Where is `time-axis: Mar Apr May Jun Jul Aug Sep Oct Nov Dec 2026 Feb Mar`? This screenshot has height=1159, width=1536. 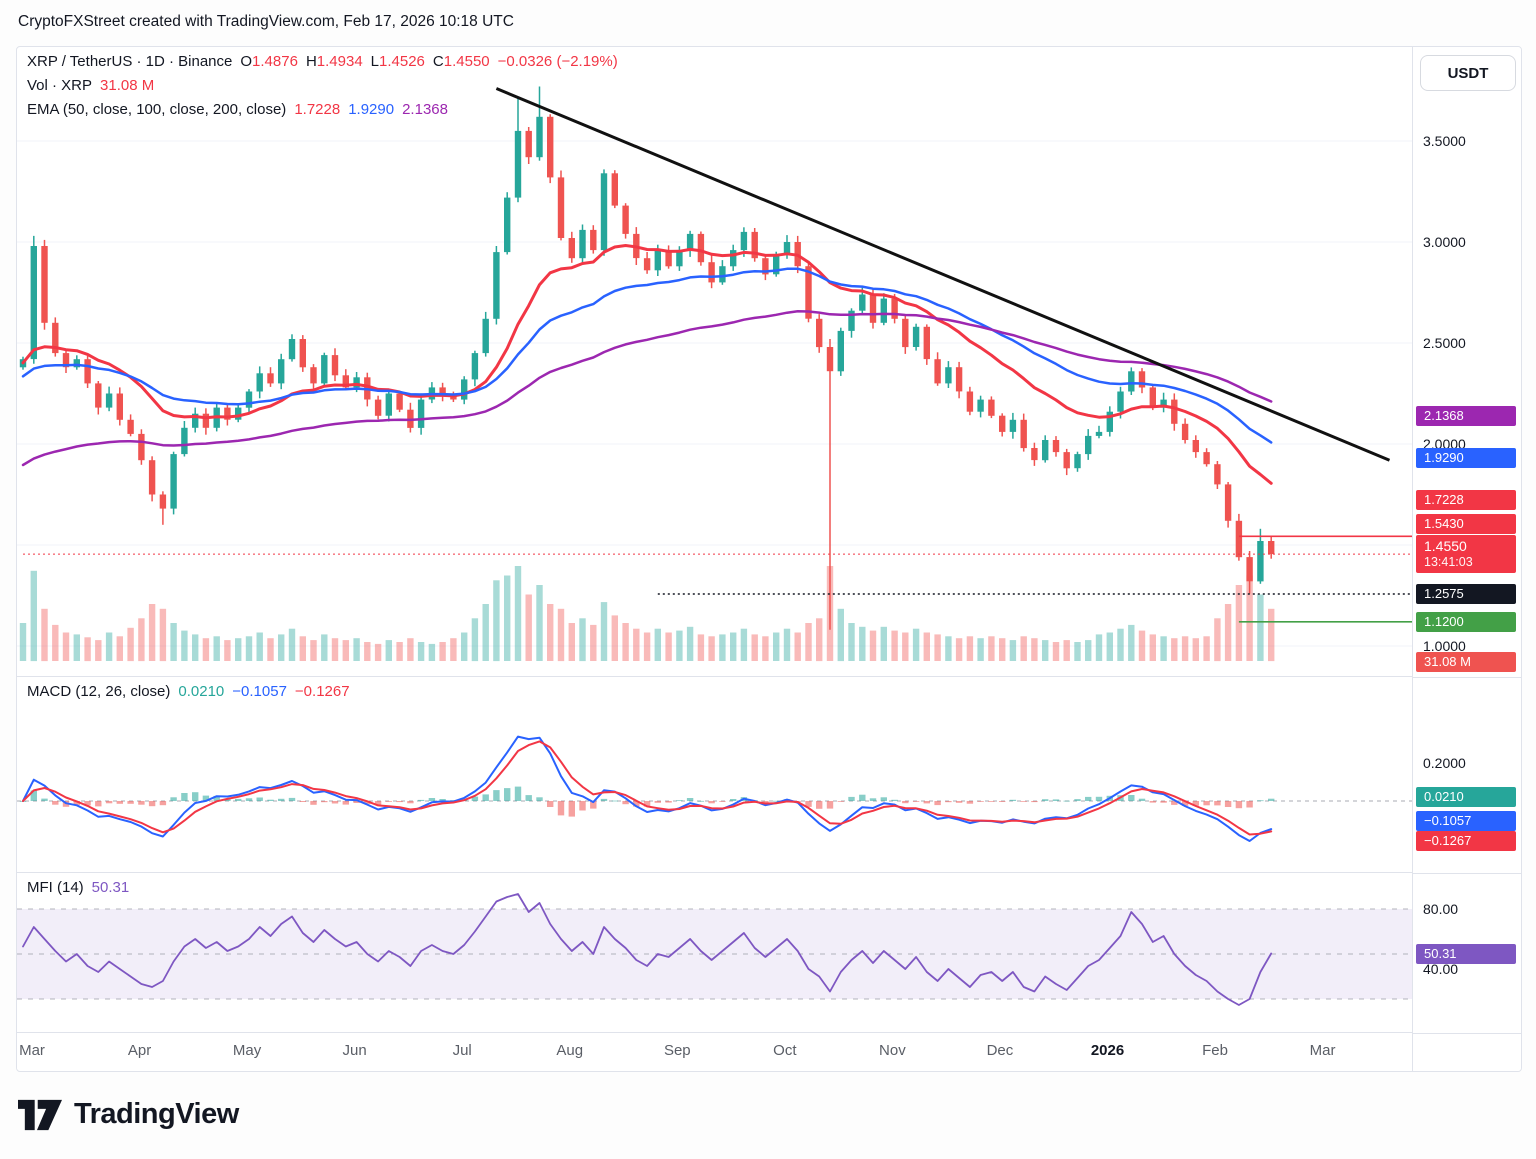 time-axis: Mar Apr May Jun Jul Aug Sep Oct Nov Dec 2026 Feb Mar is located at coordinates (714, 1051).